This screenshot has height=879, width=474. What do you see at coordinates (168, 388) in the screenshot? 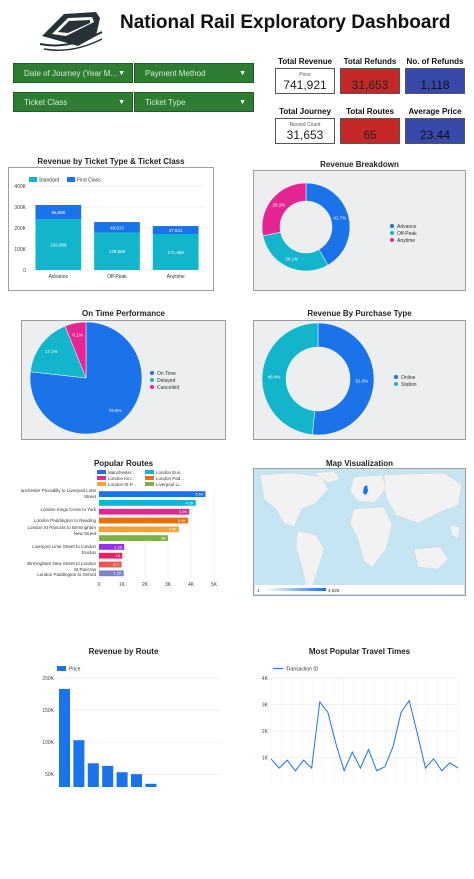
I see `legend-label: Cancelled` at bounding box center [168, 388].